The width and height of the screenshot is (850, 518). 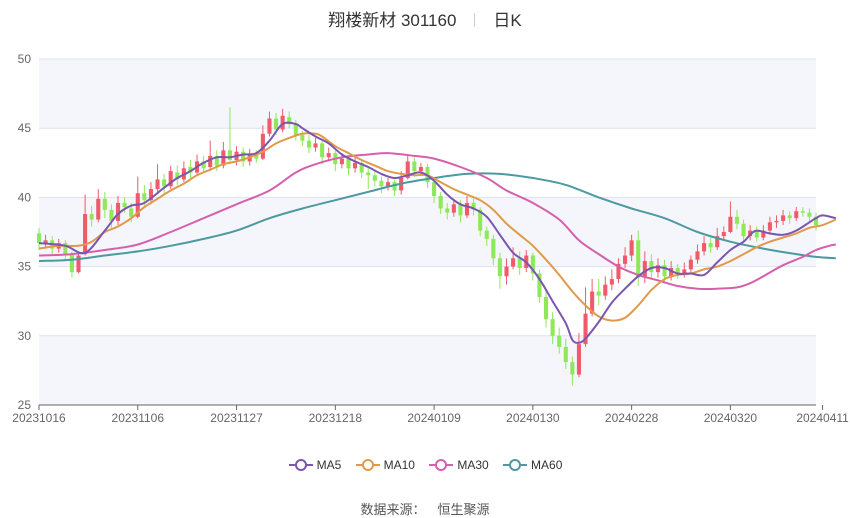 What do you see at coordinates (25, 405) in the screenshot?
I see `y-tick-label-25: 25` at bounding box center [25, 405].